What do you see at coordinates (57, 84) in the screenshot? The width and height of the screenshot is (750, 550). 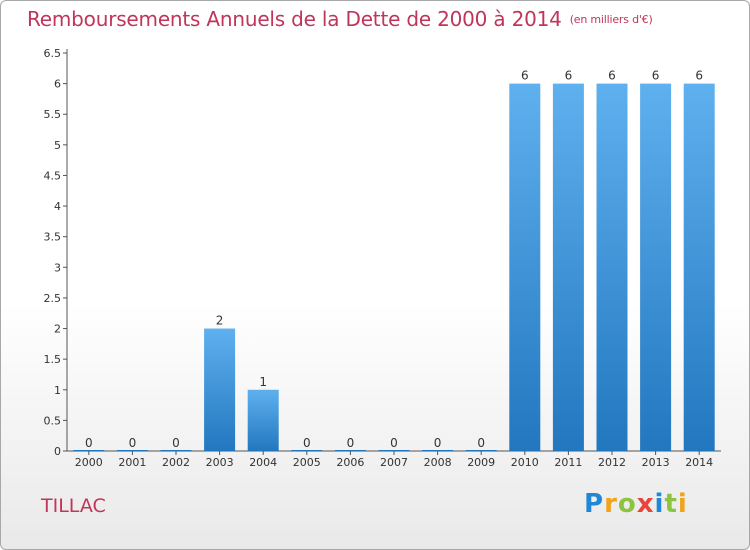 I see `y-tick-label: 6` at bounding box center [57, 84].